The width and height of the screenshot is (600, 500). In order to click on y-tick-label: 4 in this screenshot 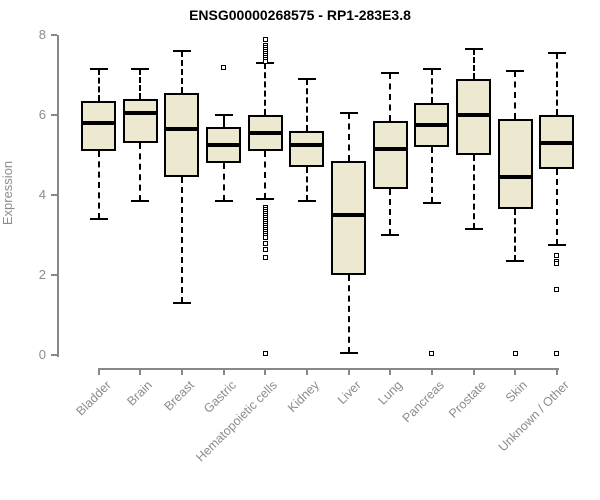, I will do `click(42, 194)`.